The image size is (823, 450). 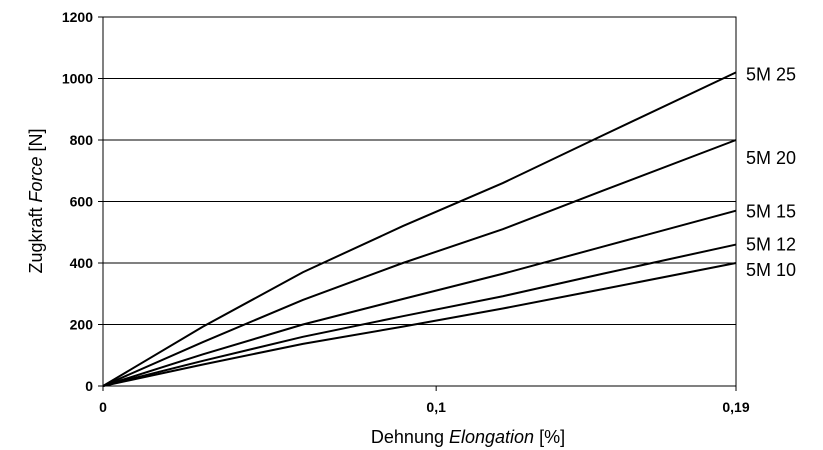 What do you see at coordinates (771, 212) in the screenshot?
I see `series-label-5m-15: 5M 15` at bounding box center [771, 212].